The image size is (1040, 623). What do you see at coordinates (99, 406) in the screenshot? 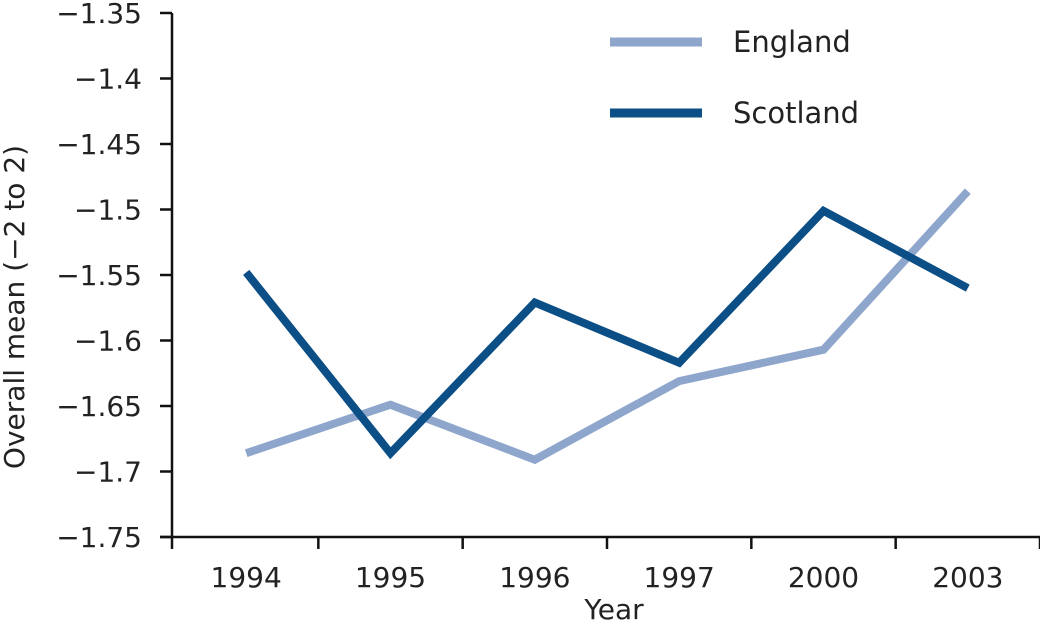
I see `y-tick-label: −1.65` at bounding box center [99, 406].